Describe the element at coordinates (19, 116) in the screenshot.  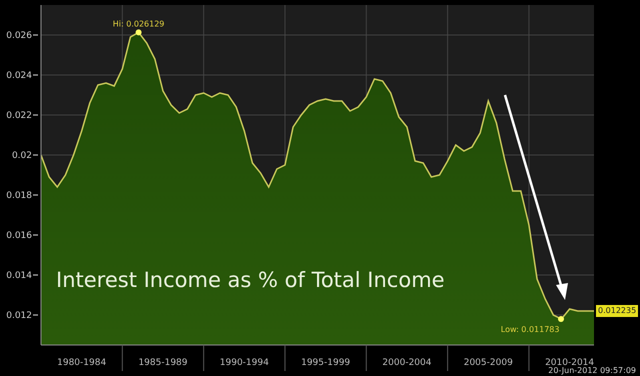
I see `y-tick-label: 0.022` at that location.